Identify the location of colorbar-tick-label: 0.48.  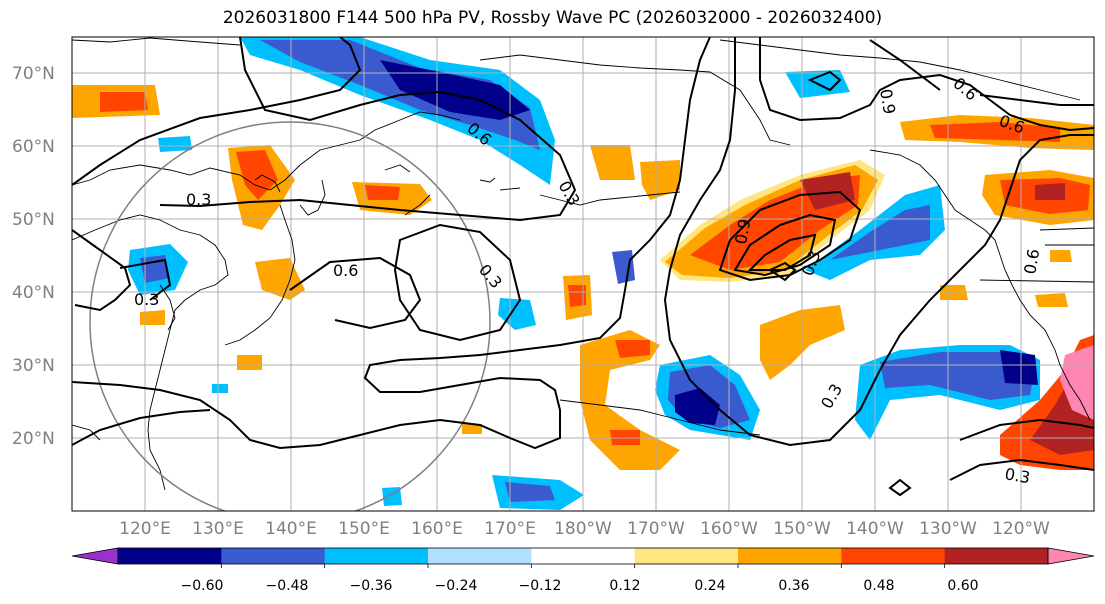
(878, 586).